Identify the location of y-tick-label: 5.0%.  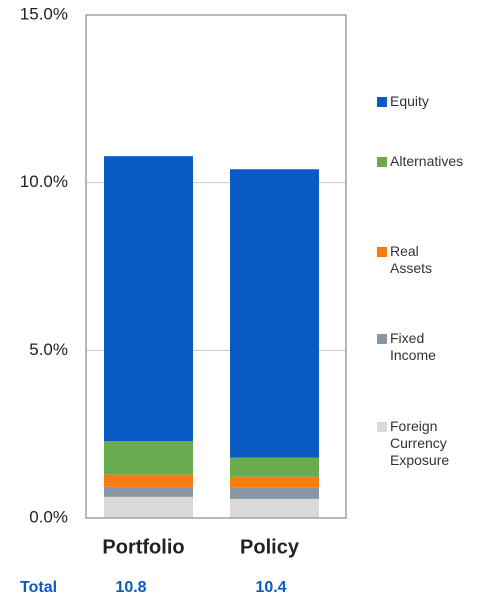
(48, 349).